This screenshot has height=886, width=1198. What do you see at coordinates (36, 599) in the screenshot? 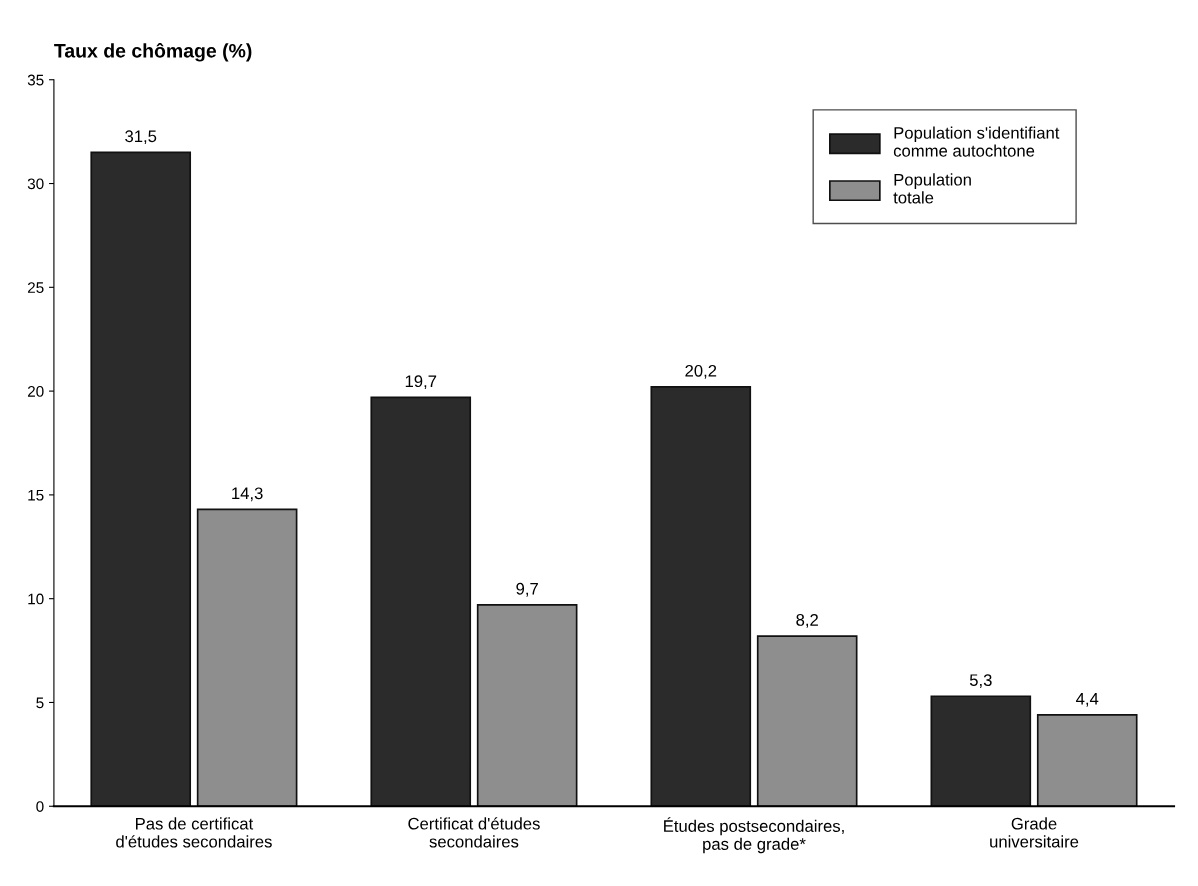
I see `y-tick-label: 10` at bounding box center [36, 599].